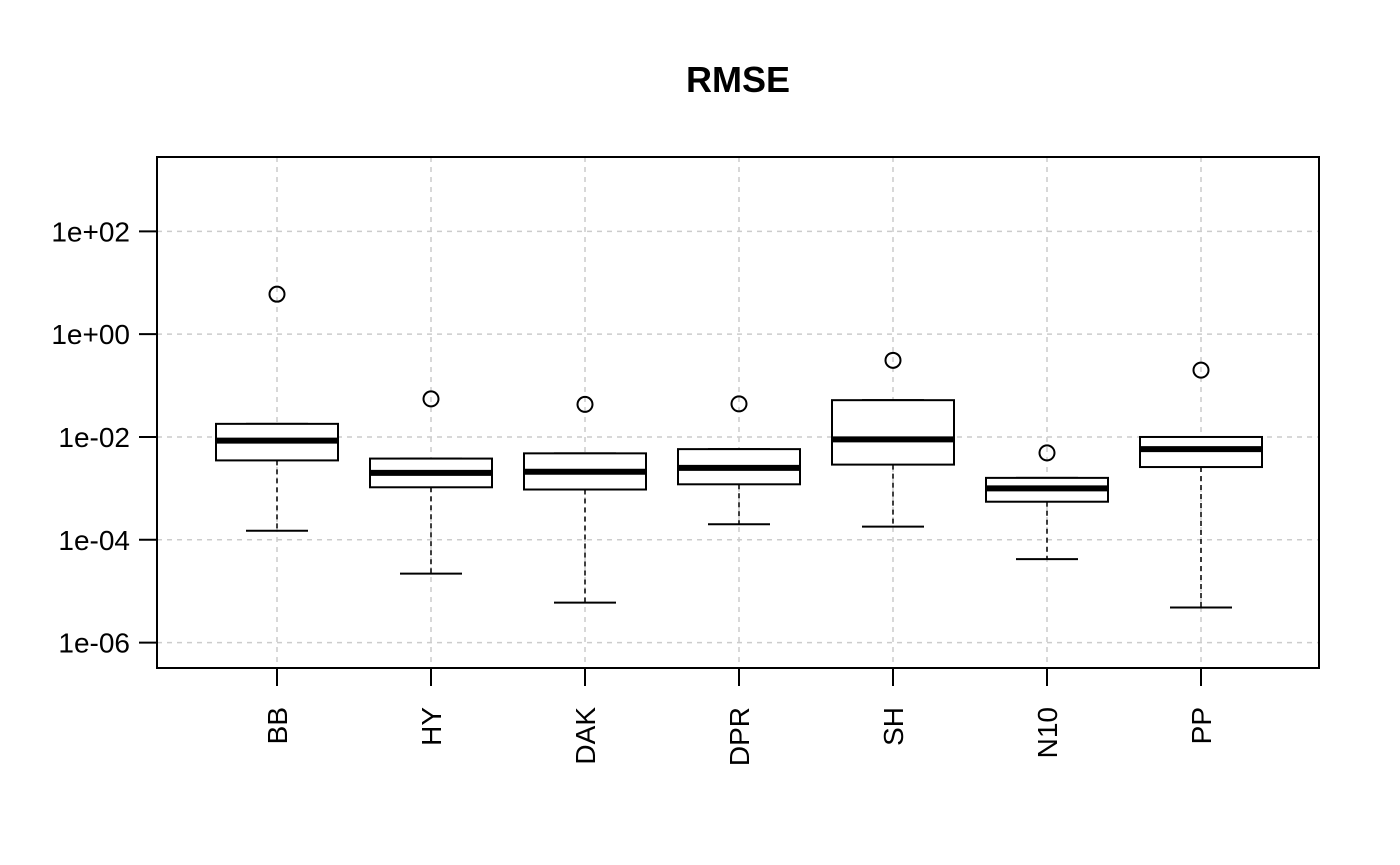 This screenshot has height=865, width=1400. I want to click on y-tick-label: 1e-02, so click(94, 437).